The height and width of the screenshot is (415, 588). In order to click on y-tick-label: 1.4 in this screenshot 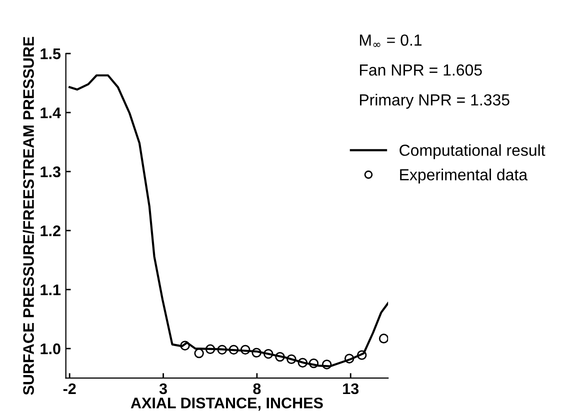, I will do `click(50, 113)`.